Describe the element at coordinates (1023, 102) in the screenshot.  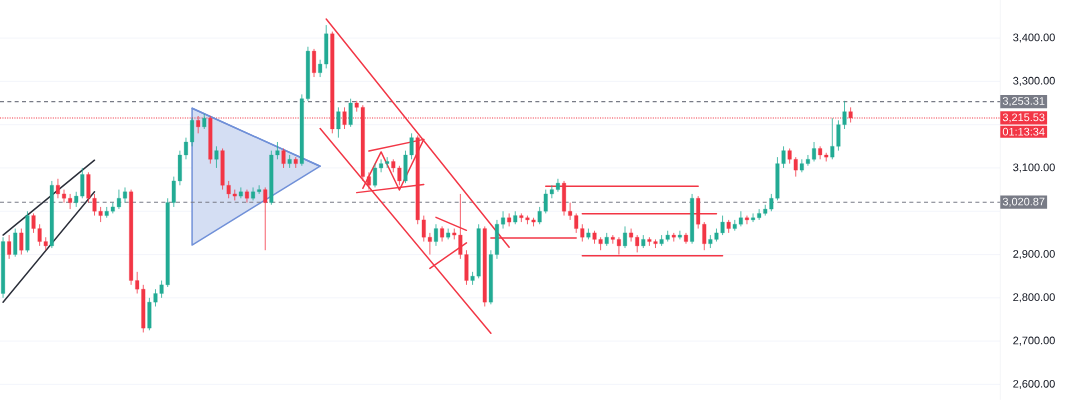
I see `ref-line-label: 3,253.31` at that location.